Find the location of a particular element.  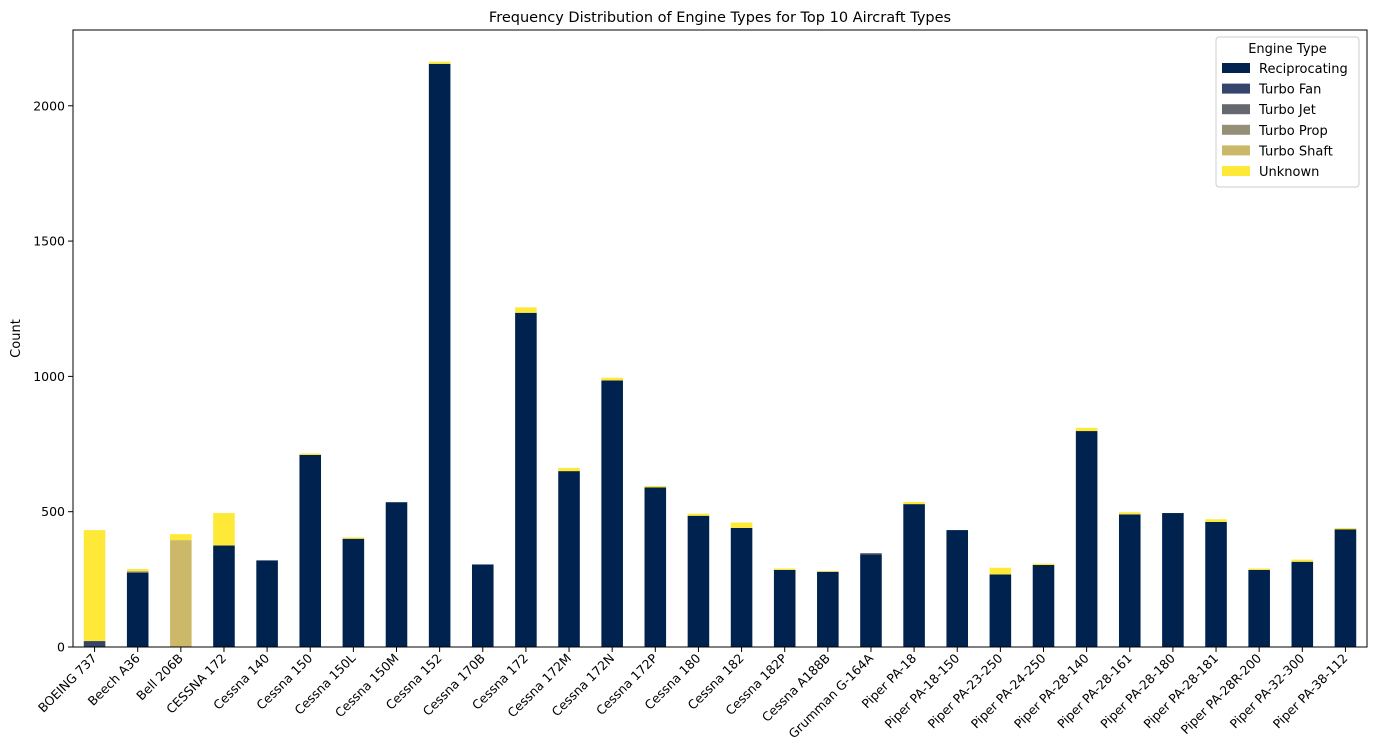

x-tick-label: Piper PA-18-150 is located at coordinates (922, 690).